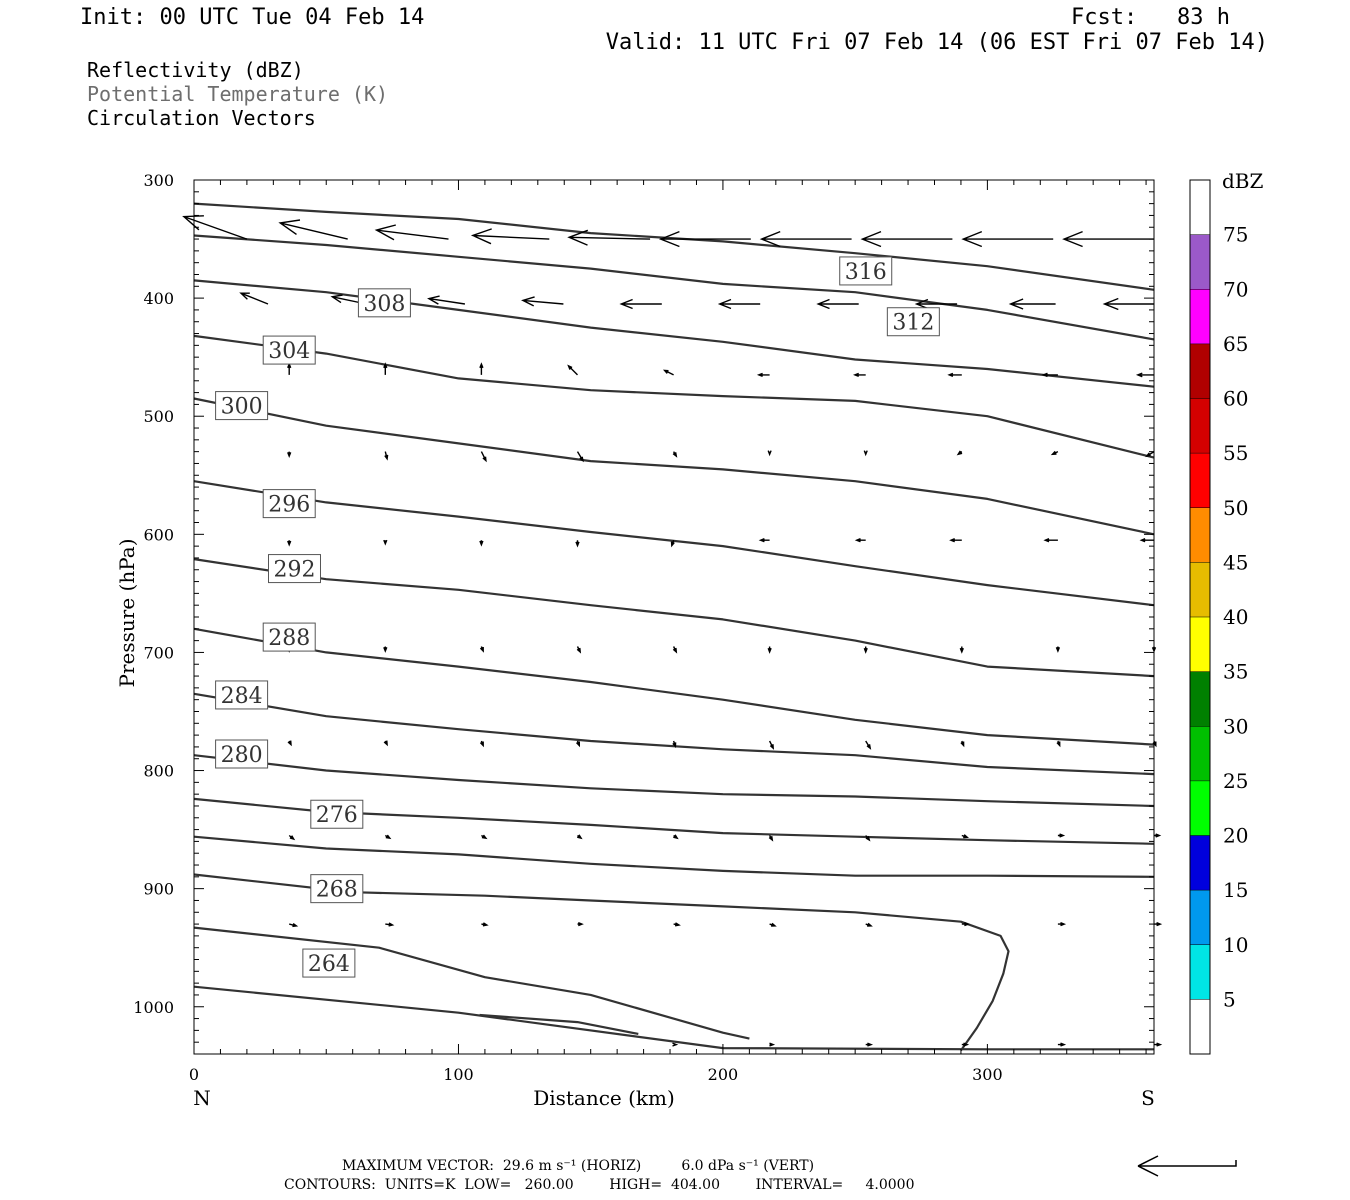 The image size is (1350, 1200). What do you see at coordinates (1235, 562) in the screenshot?
I see `colorbar-level-label: 45` at bounding box center [1235, 562].